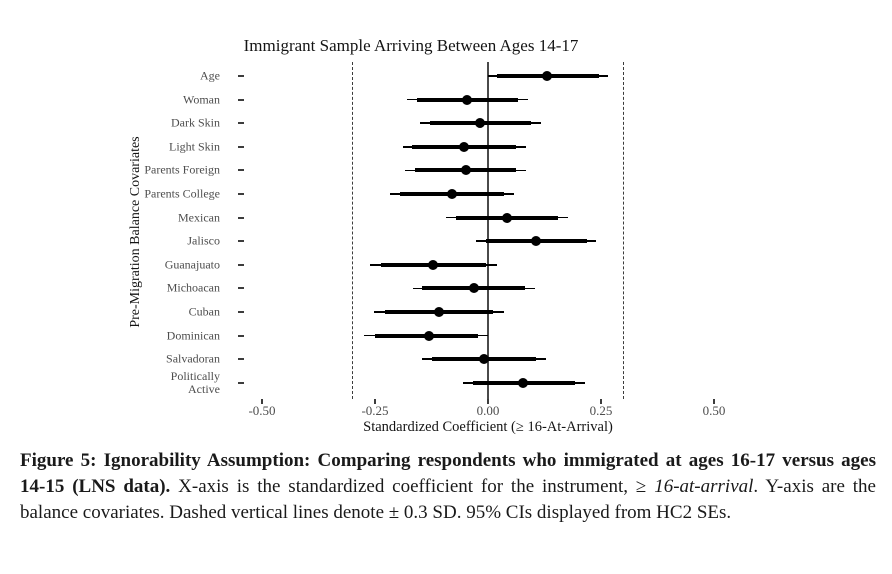 Image resolution: width=892 pixels, height=574 pixels. I want to click on y-axis-category-label: Dark Skin, so click(195, 122).